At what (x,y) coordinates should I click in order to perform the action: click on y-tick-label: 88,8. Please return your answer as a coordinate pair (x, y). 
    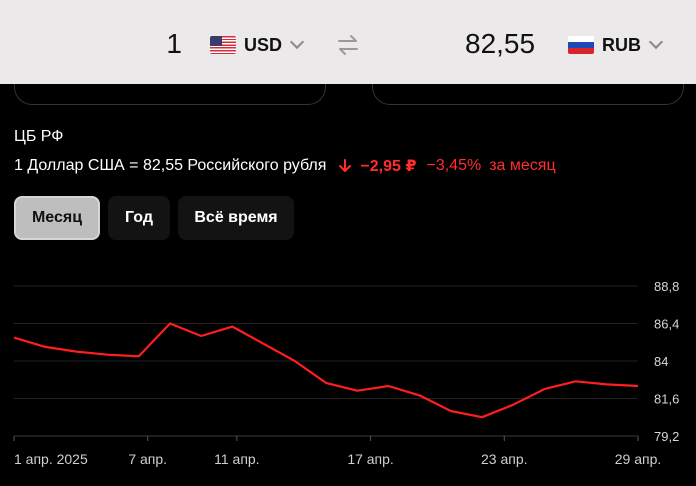
    Looking at the image, I should click on (666, 286).